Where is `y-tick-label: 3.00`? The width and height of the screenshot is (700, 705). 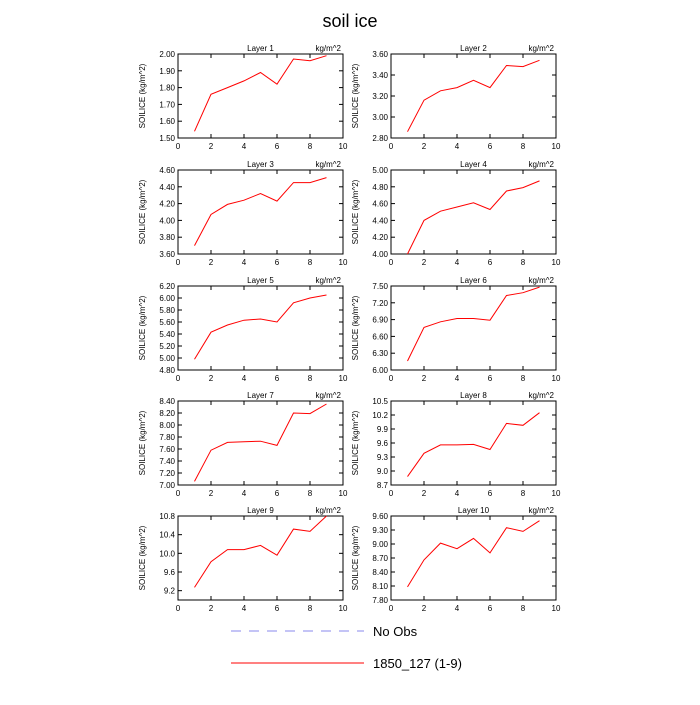 y-tick-label: 3.00 is located at coordinates (380, 117).